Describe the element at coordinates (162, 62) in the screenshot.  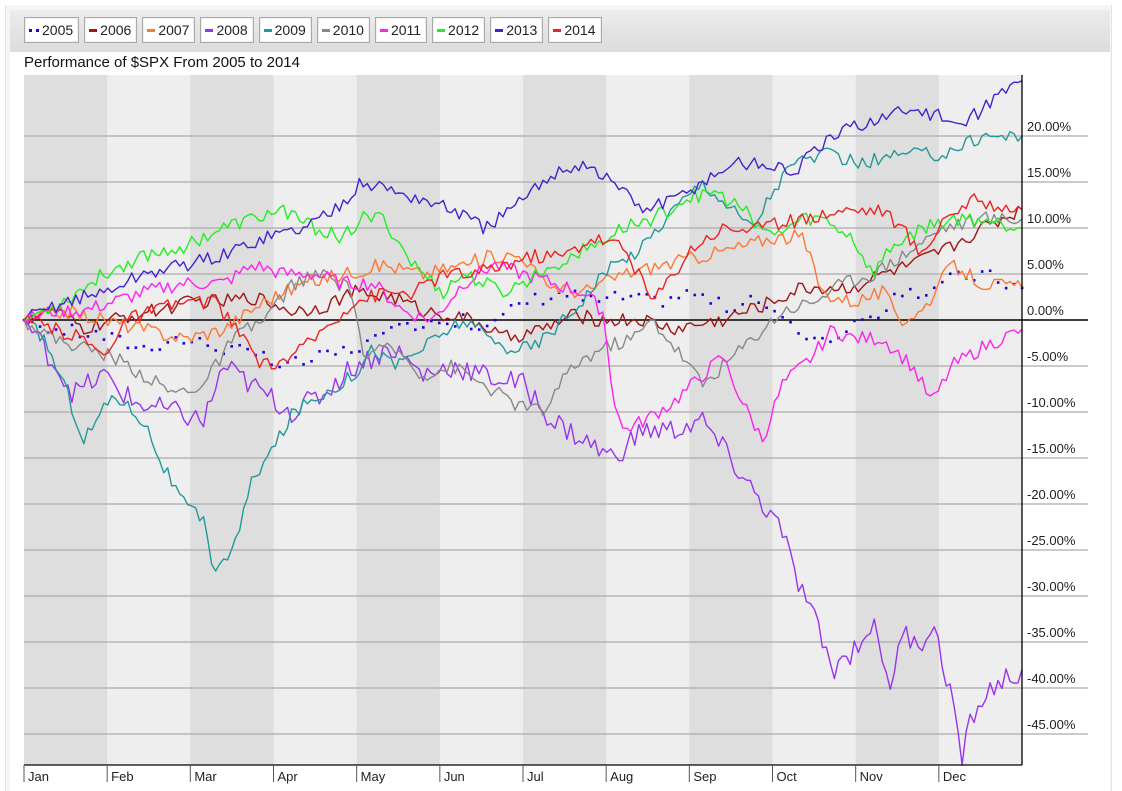
I see `chart-title: Performance of $SPX From 2005 to 2014` at that location.